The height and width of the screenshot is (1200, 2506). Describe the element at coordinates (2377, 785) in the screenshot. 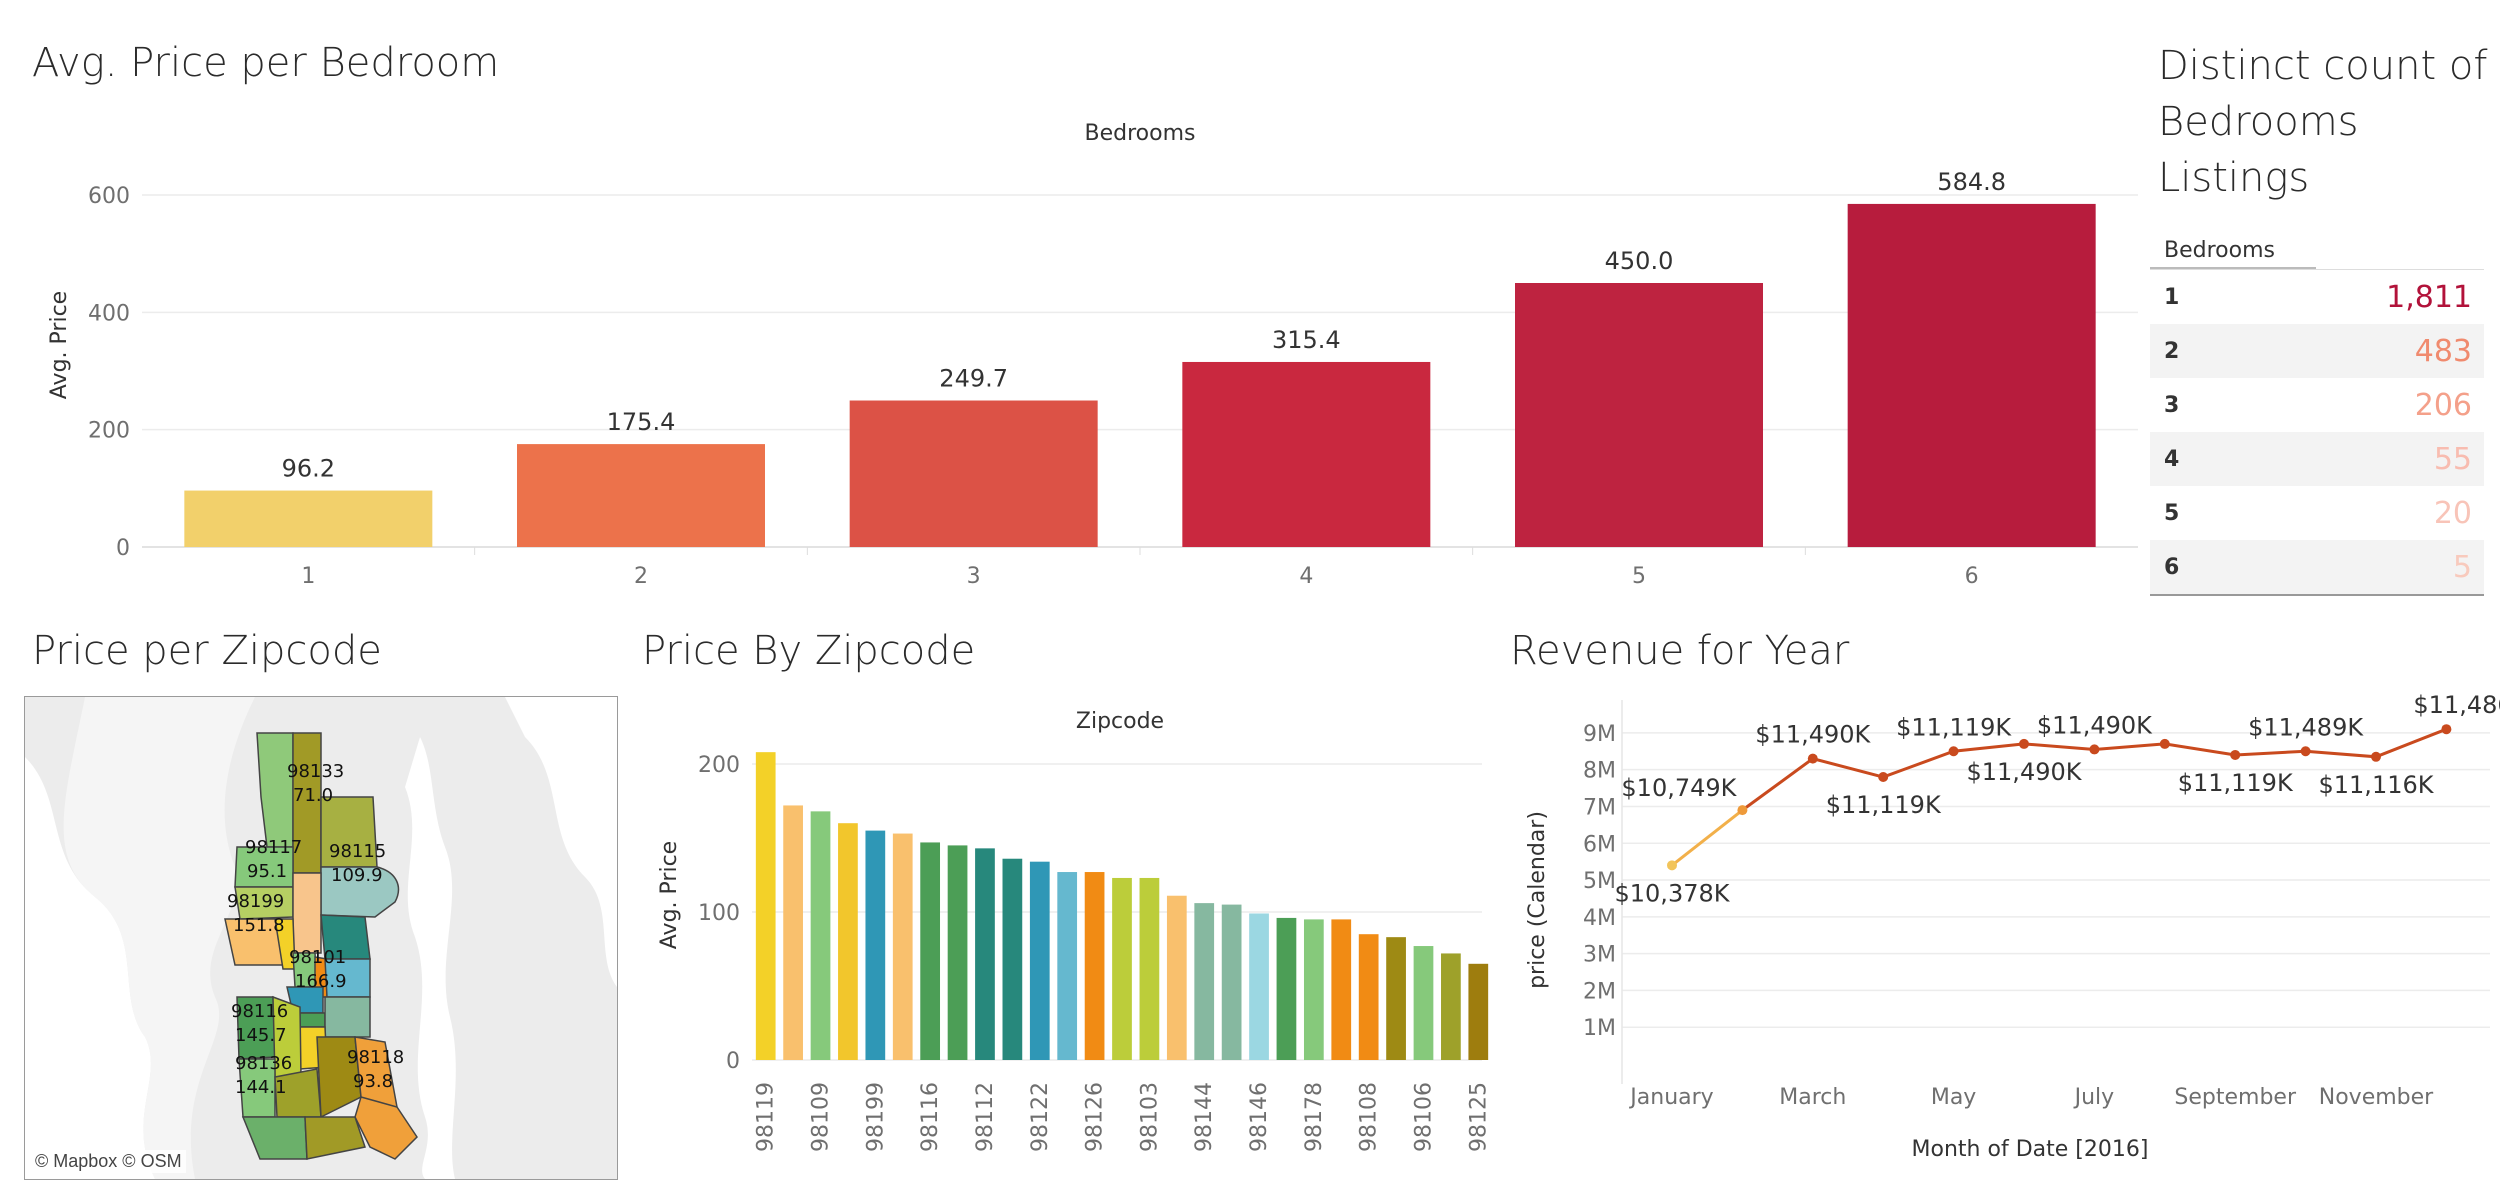

I see `rev-point-label: $11,116K` at that location.